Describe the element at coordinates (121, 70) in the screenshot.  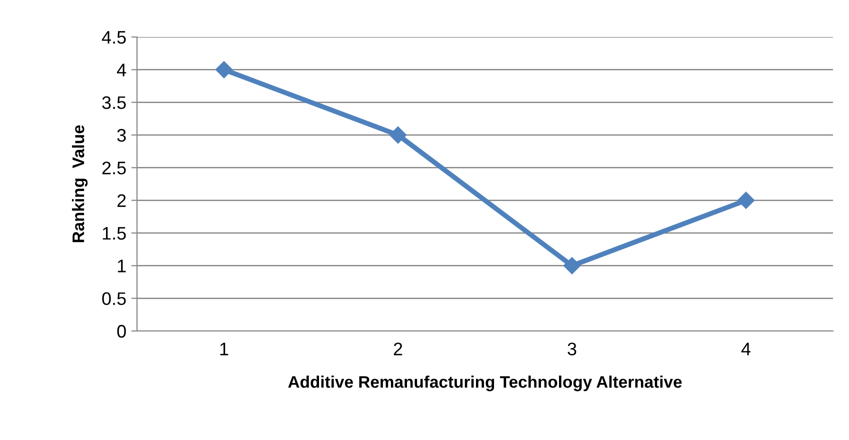
I see `y-tick-label: 4` at that location.